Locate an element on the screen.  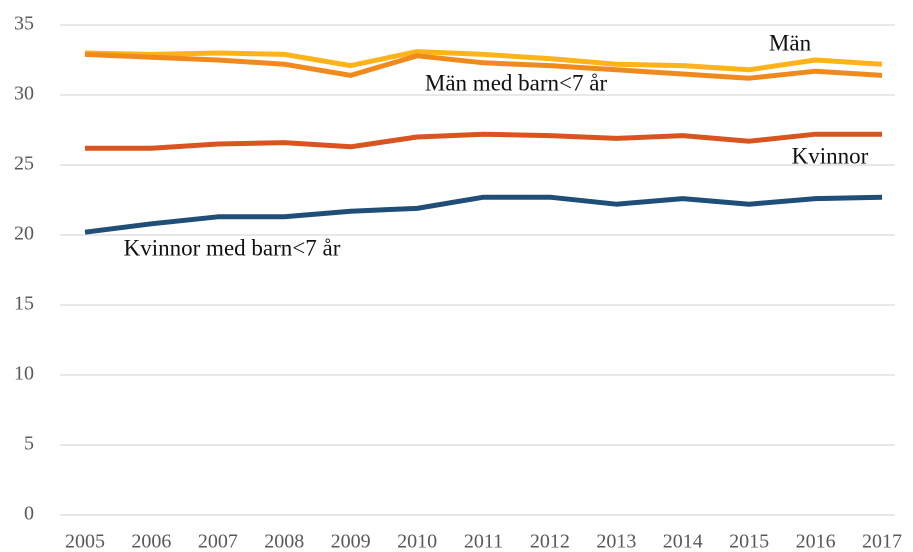
x-tick-label: 2007 is located at coordinates (218, 541).